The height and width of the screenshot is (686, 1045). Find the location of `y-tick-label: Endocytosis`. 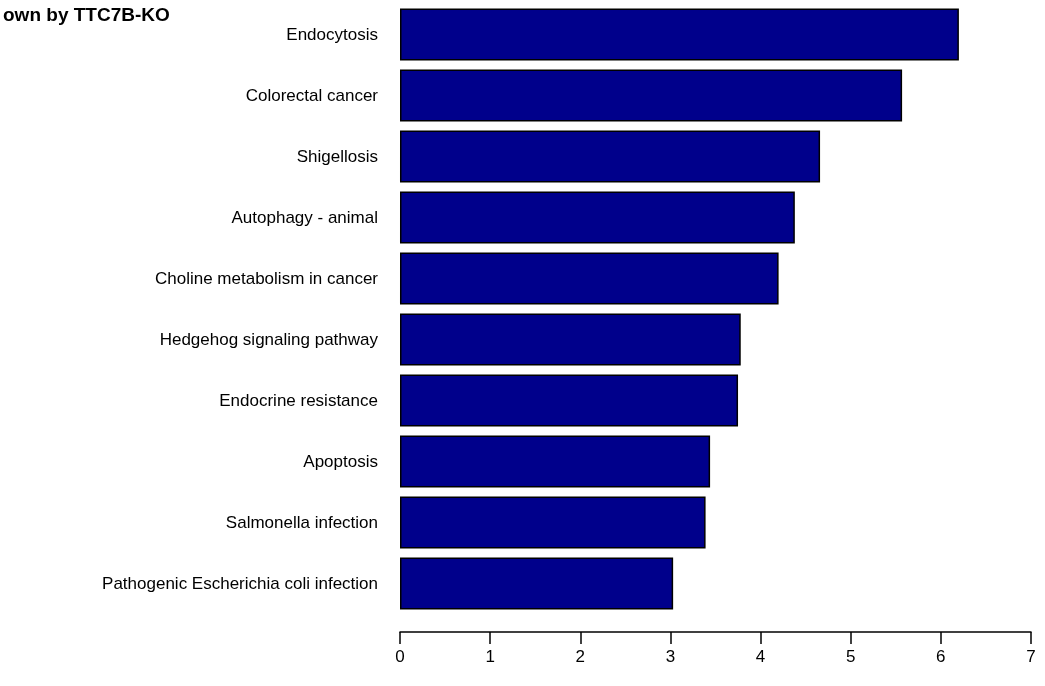

y-tick-label: Endocytosis is located at coordinates (332, 34).